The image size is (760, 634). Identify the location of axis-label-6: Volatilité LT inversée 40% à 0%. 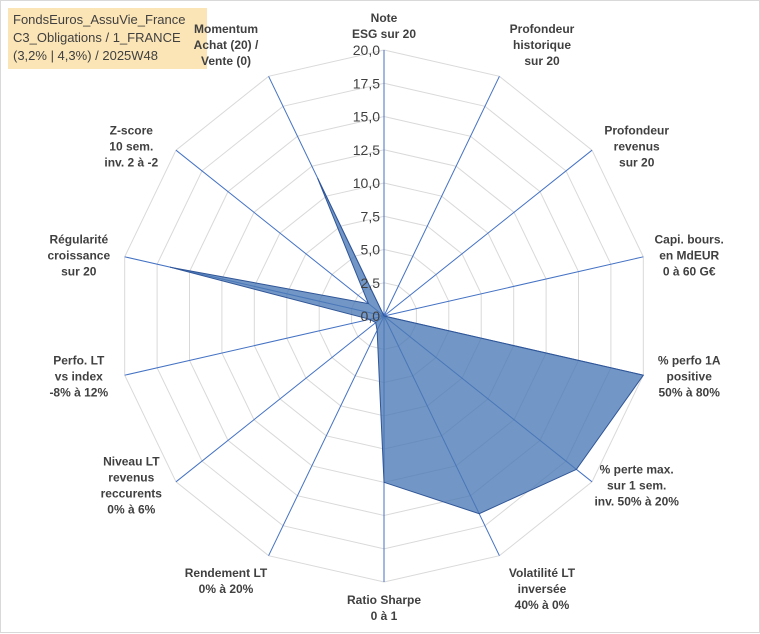
(542, 589).